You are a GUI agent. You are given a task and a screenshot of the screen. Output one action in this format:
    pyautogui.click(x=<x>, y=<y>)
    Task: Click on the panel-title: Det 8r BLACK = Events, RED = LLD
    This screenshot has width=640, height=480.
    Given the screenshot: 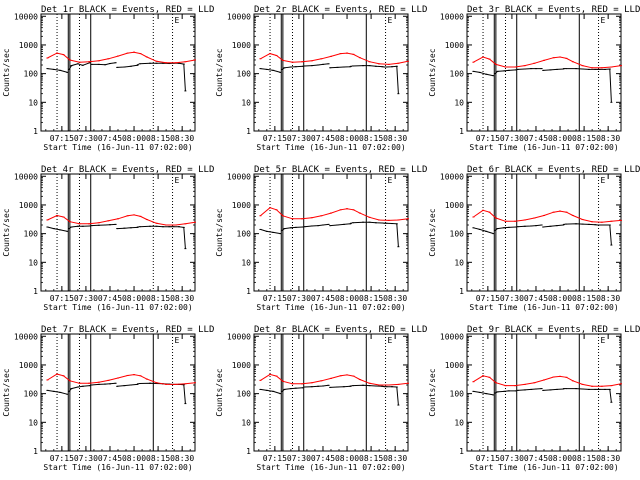 What is the action you would take?
    pyautogui.click(x=340, y=330)
    